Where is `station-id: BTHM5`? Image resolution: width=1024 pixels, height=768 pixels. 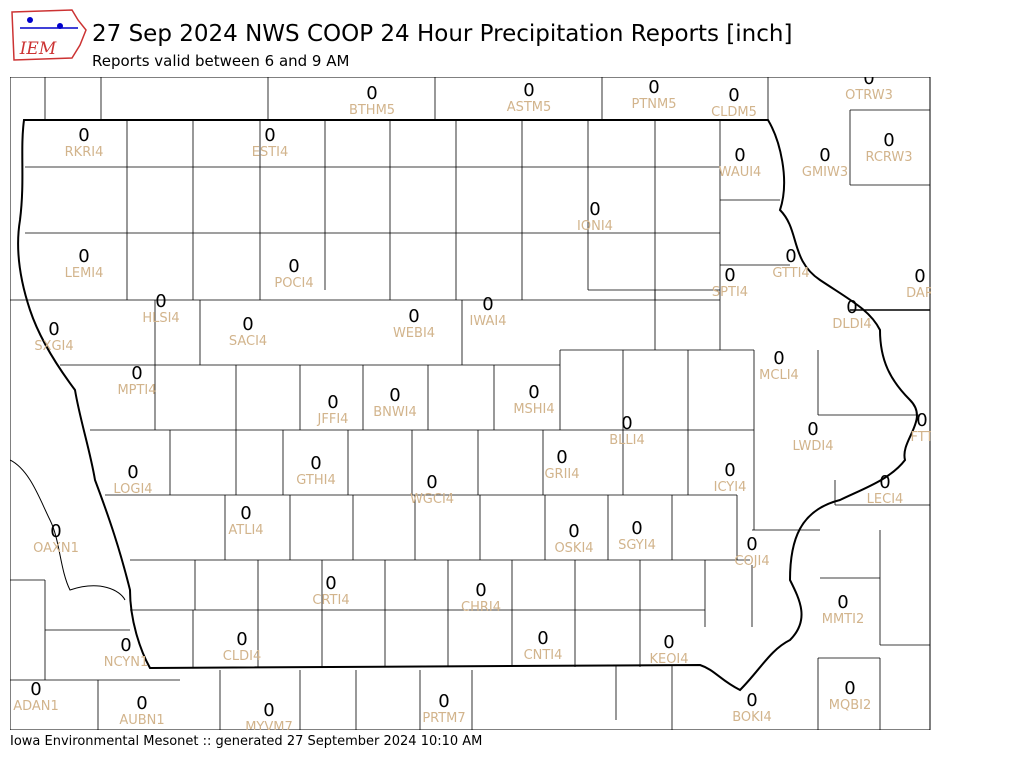 station-id: BTHM5 is located at coordinates (372, 110).